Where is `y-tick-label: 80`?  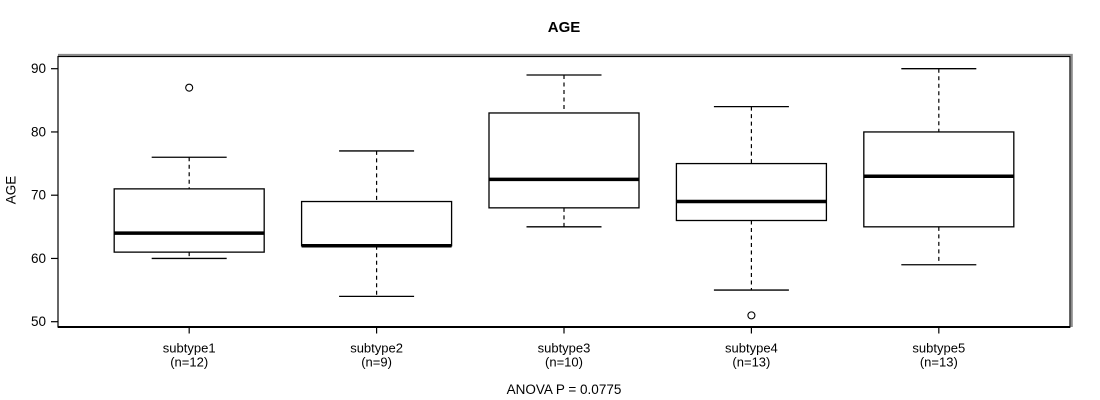 y-tick-label: 80 is located at coordinates (38, 131).